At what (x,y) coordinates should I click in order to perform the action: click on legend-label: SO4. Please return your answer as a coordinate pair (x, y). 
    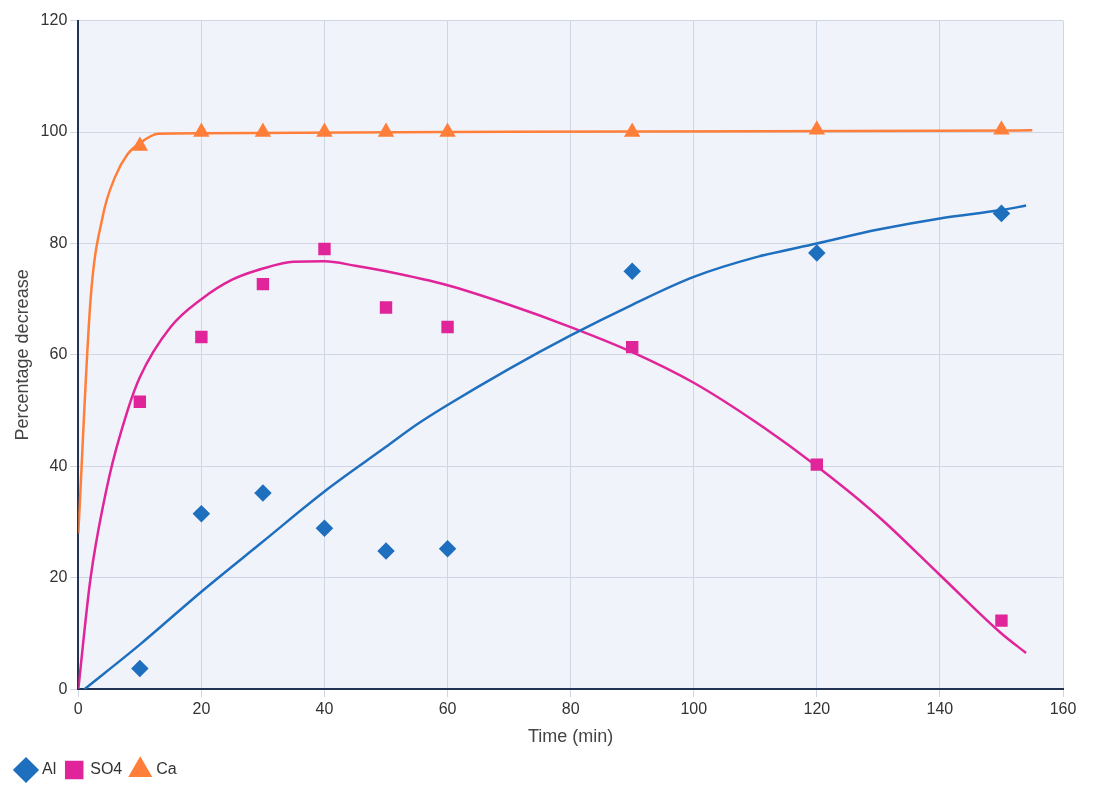
    Looking at the image, I should click on (106, 769).